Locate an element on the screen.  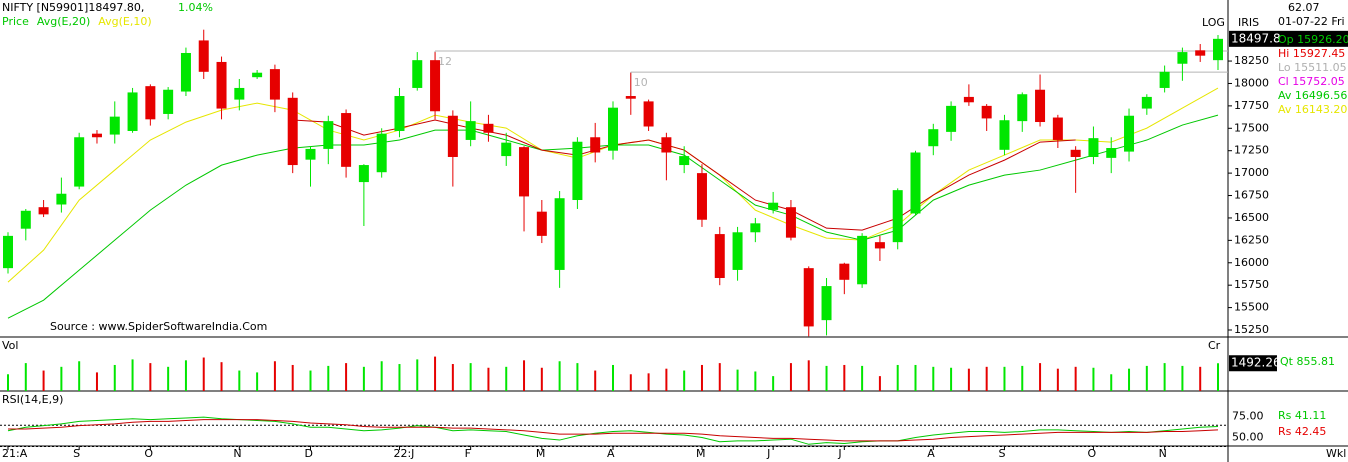
y-tick-label: 18250 is located at coordinates (1251, 60).